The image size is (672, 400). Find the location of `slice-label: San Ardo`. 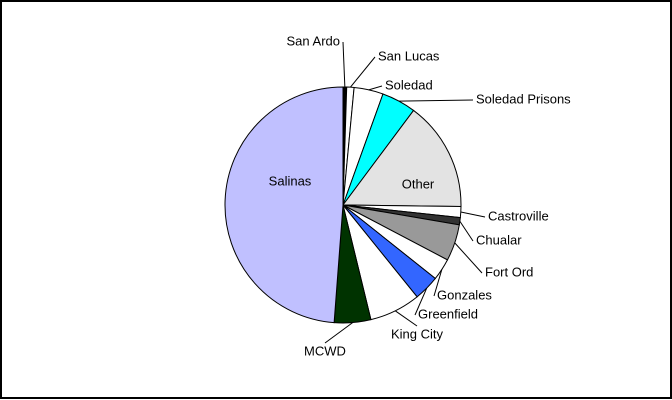

slice-label: San Ardo is located at coordinates (314, 40).